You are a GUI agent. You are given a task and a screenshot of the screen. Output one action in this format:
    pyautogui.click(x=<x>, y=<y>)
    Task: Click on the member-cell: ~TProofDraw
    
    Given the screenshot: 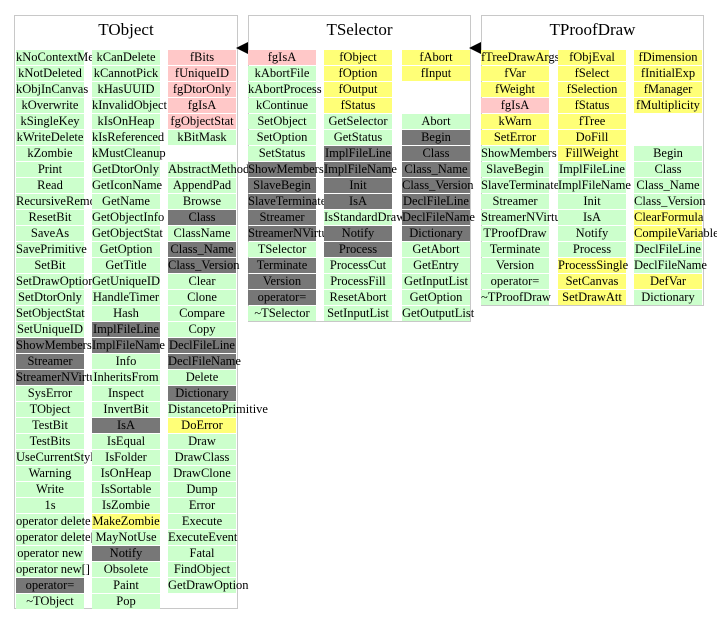 What is the action you would take?
    pyautogui.click(x=516, y=297)
    